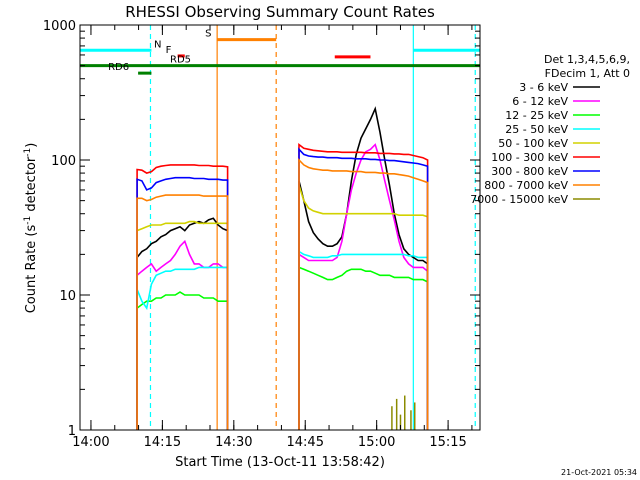 Image resolution: width=640 pixels, height=480 pixels. Describe the element at coordinates (587, 73) in the screenshot. I see `legend-header-line-2: FDecim 1, Att 0` at that location.